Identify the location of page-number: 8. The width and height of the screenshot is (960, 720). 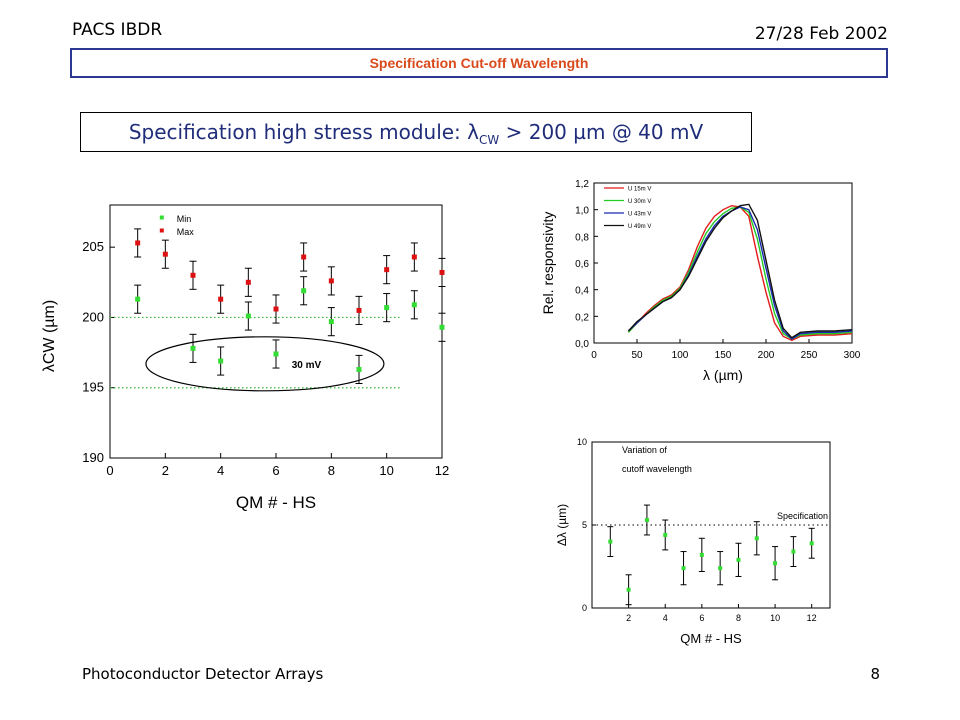
(875, 674).